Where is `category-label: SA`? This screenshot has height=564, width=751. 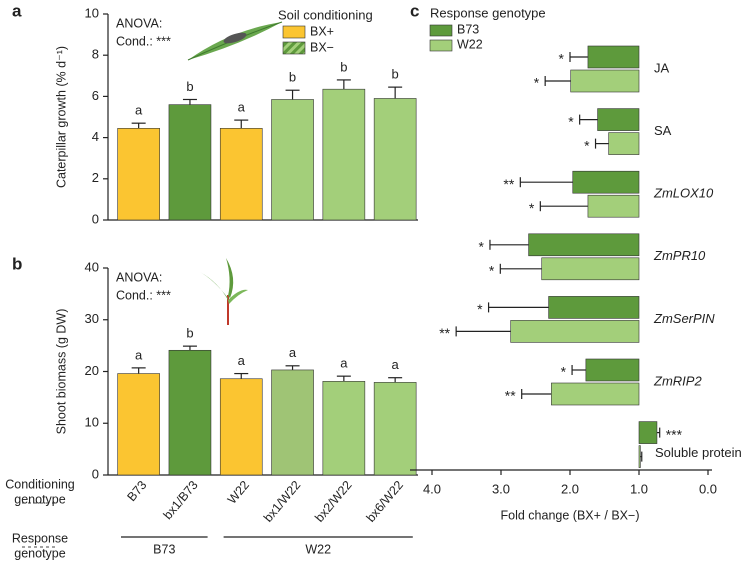
category-label: SA is located at coordinates (663, 130).